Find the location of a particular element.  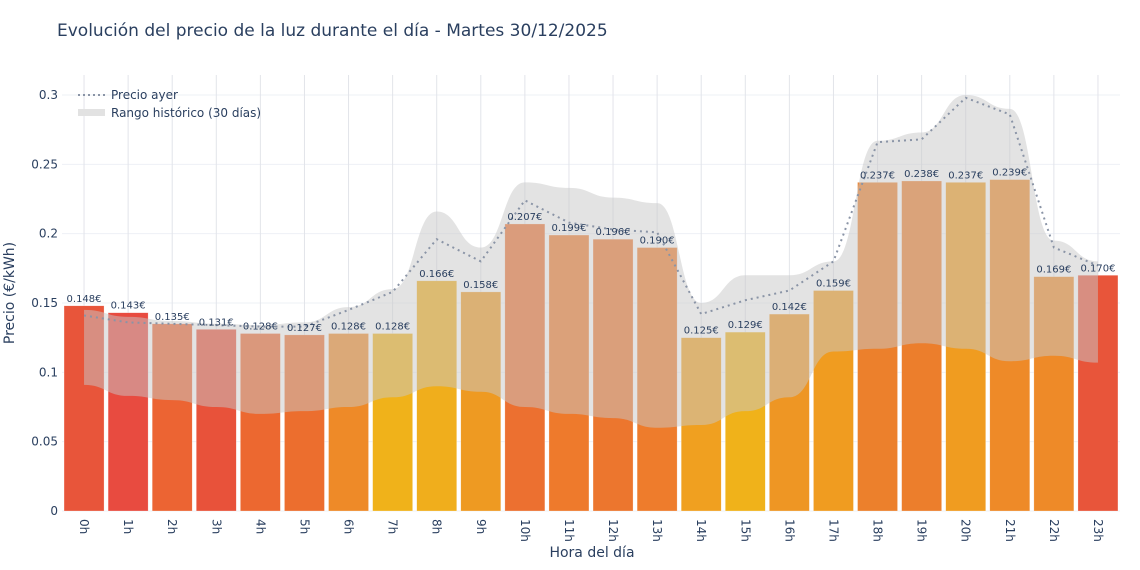

data-label: 0.159€ is located at coordinates (833, 284).